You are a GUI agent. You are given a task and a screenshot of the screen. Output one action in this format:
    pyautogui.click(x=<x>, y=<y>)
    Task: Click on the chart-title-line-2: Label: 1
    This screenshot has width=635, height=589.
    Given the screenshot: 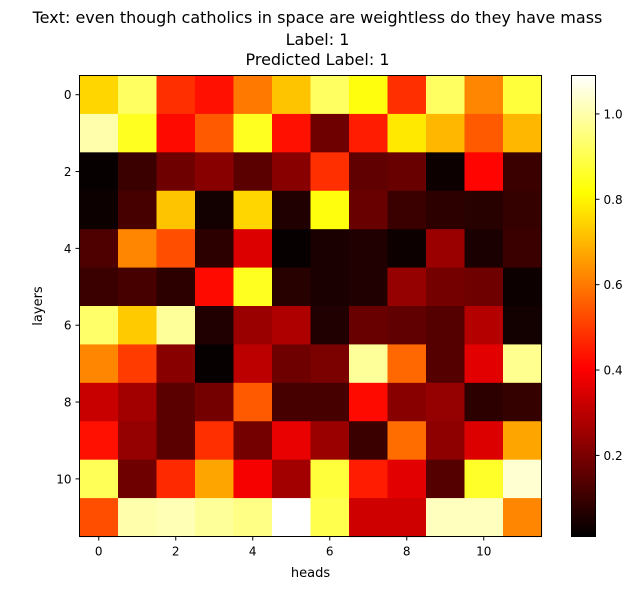 What is the action you would take?
    pyautogui.click(x=317, y=39)
    